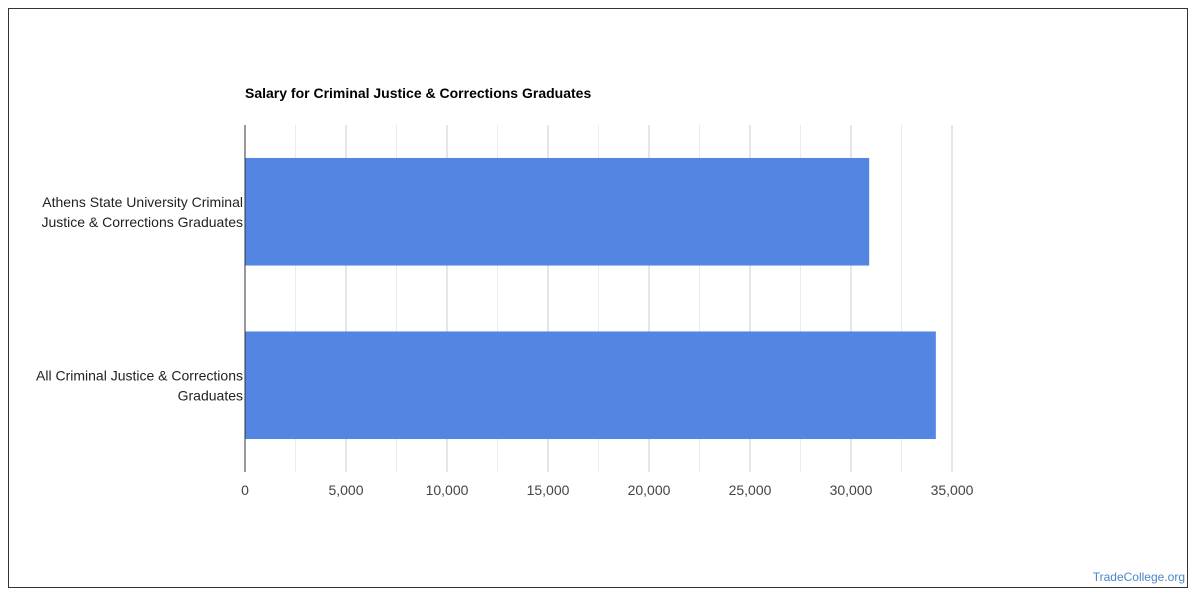  I want to click on x-tick-label: 0, so click(245, 490).